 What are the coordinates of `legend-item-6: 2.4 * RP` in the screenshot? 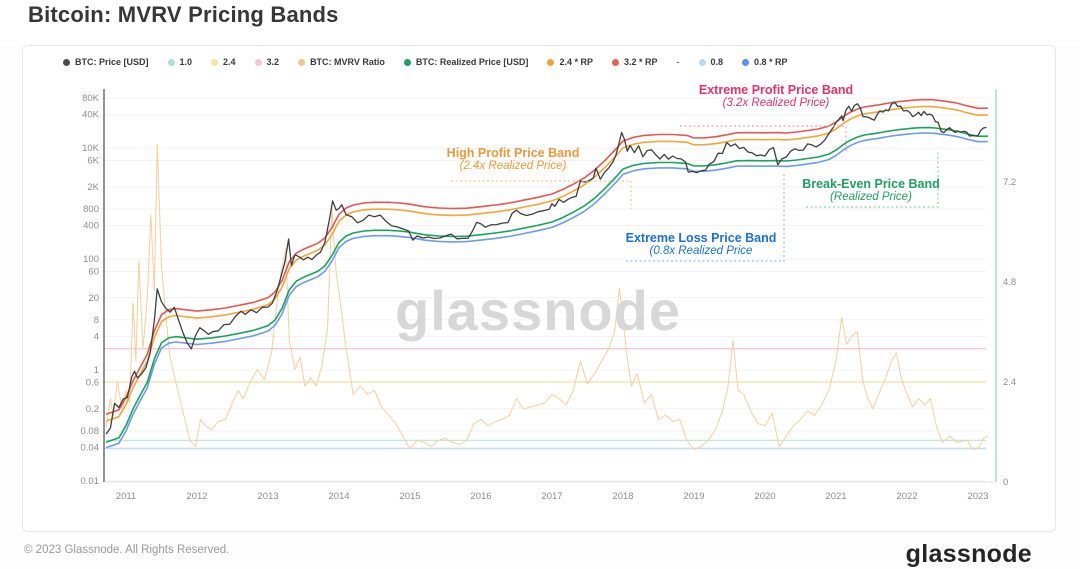 It's located at (570, 62).